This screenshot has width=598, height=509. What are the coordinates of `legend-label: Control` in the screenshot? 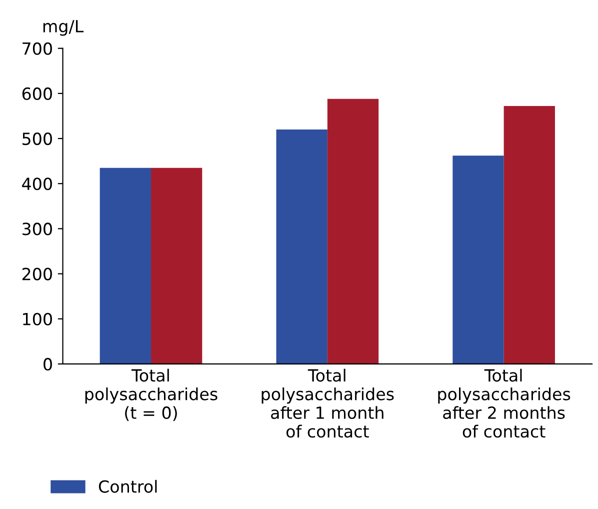 It's located at (127, 486).